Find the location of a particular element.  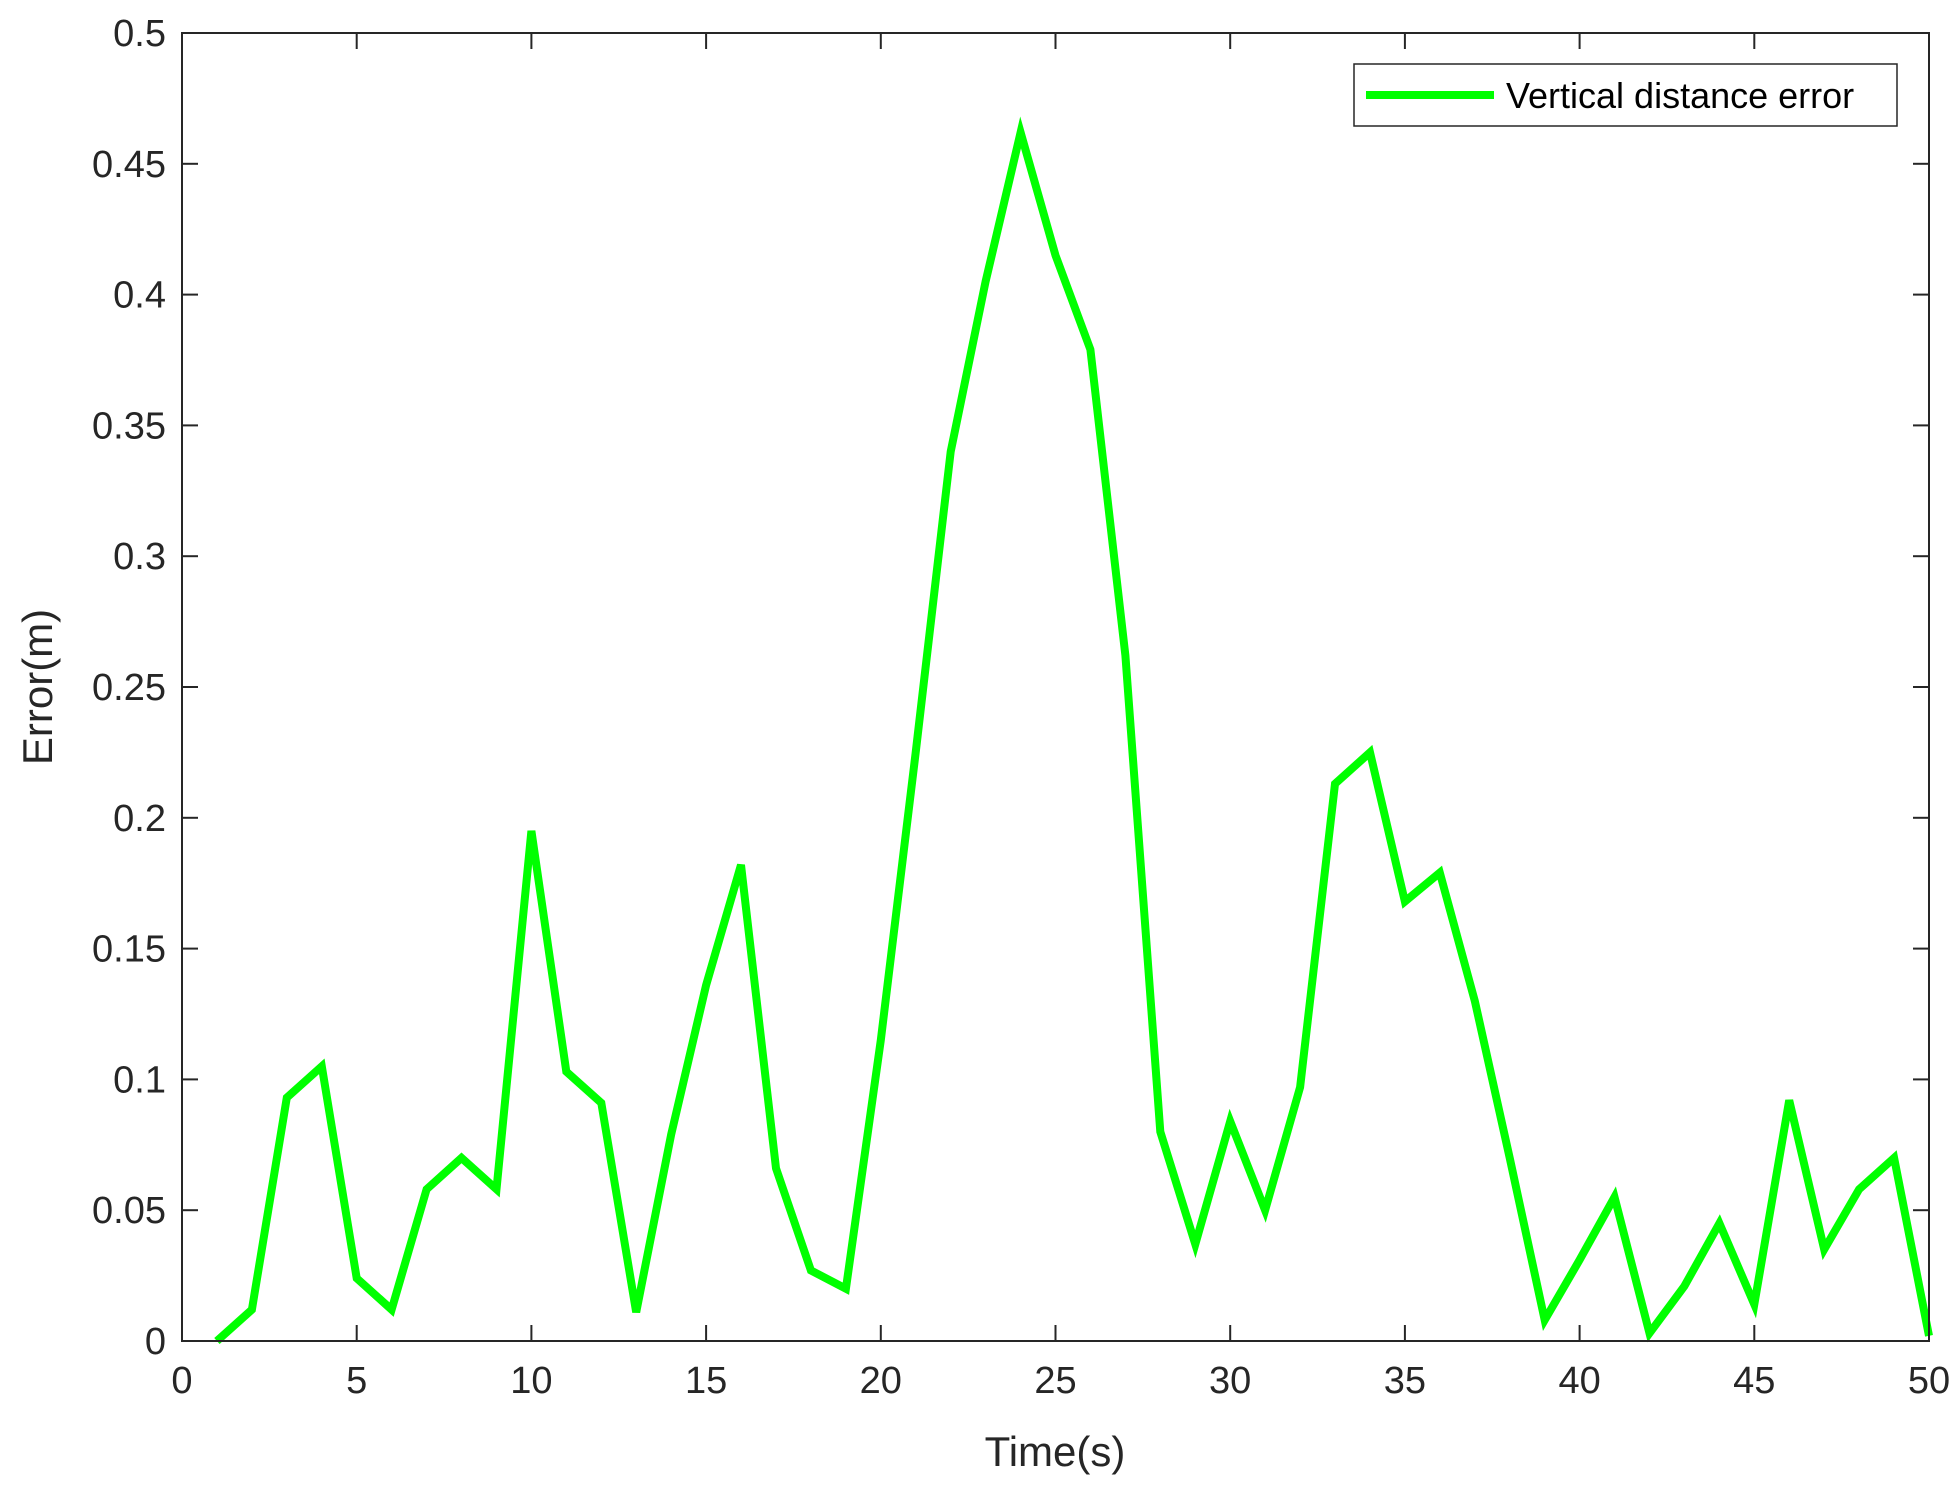

legend-label: Vertical distance error is located at coordinates (1680, 95).